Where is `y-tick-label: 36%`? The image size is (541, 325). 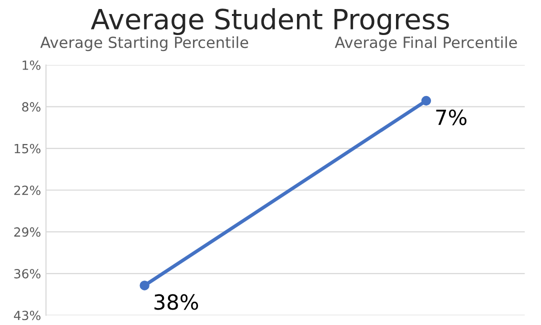
y-tick-label: 36% is located at coordinates (27, 273).